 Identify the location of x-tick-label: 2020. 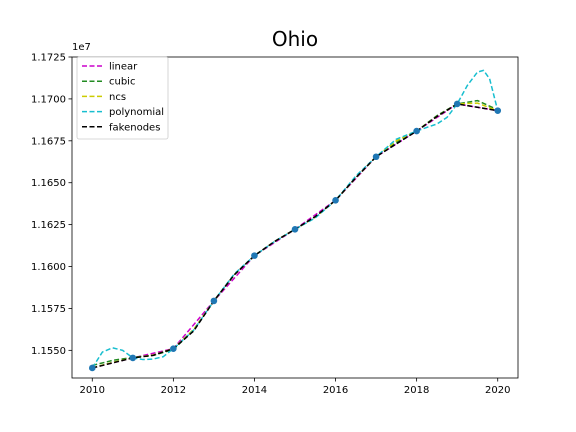
(497, 390).